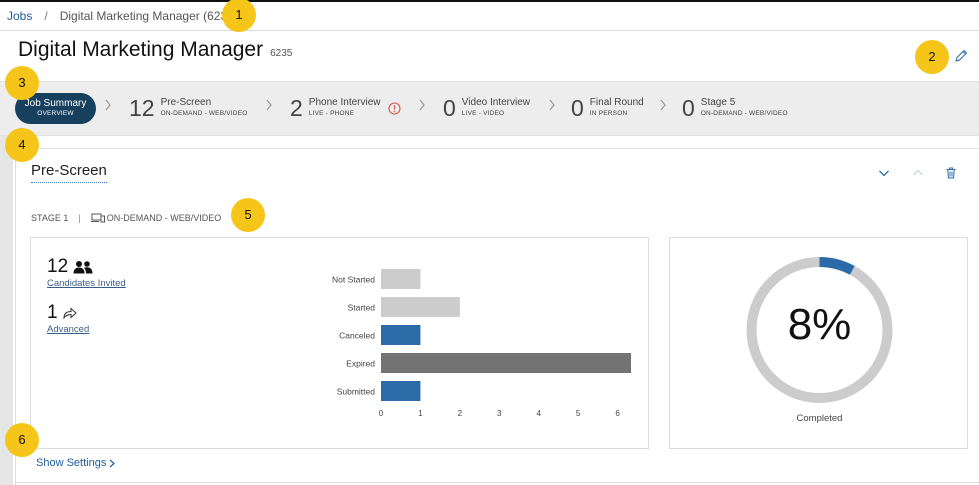 The image size is (979, 485). What do you see at coordinates (281, 53) in the screenshot?
I see `job-id: 6235` at bounding box center [281, 53].